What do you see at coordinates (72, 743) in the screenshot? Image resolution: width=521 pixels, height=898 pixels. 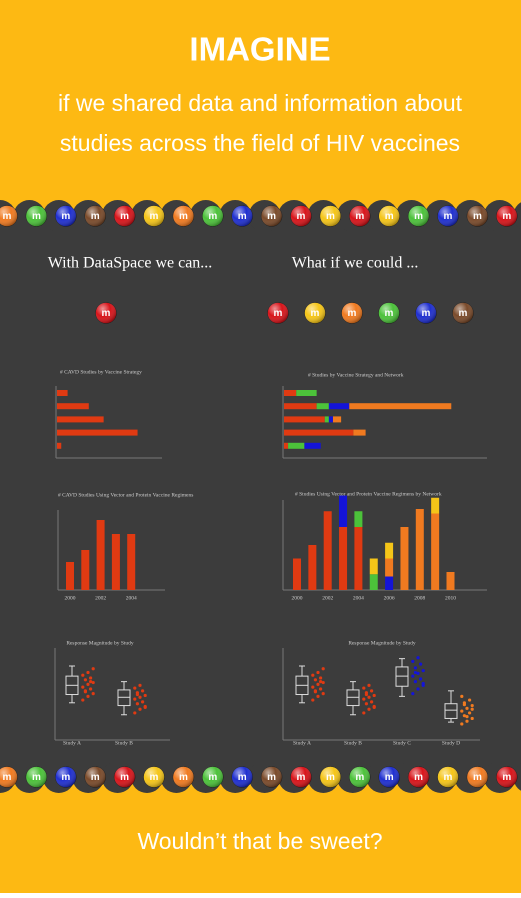 I see `category-label: Study A` at bounding box center [72, 743].